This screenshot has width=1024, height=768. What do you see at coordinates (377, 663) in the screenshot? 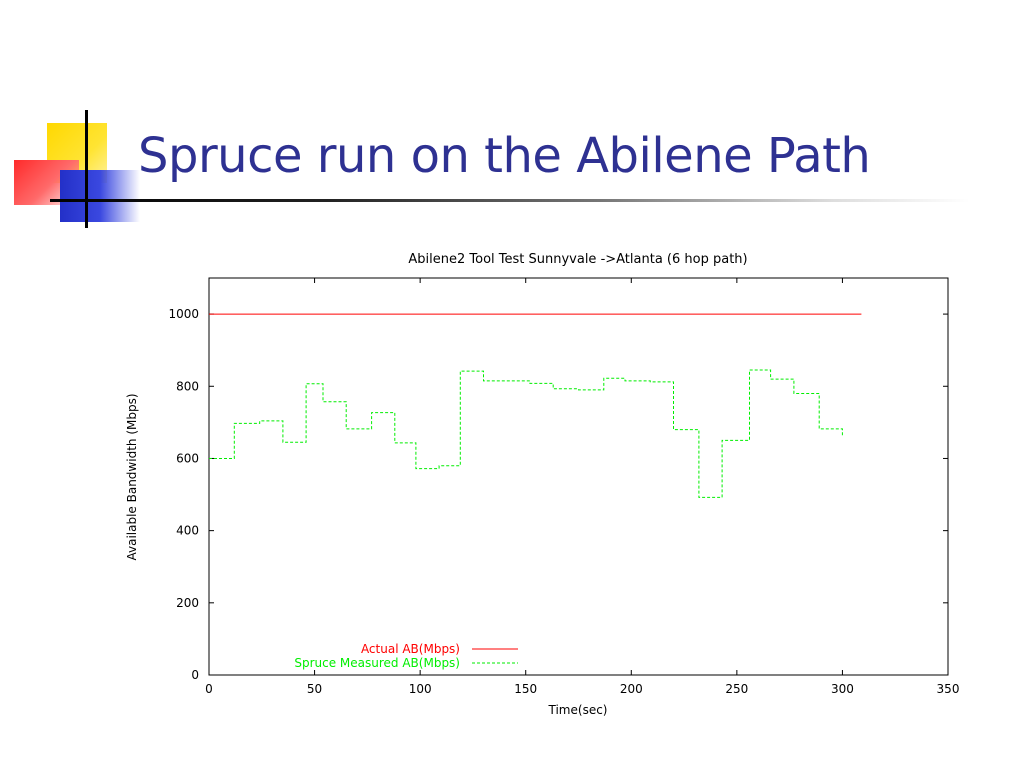
I see `legend-label-measured: Spruce Measured AB(Mbps)` at bounding box center [377, 663].